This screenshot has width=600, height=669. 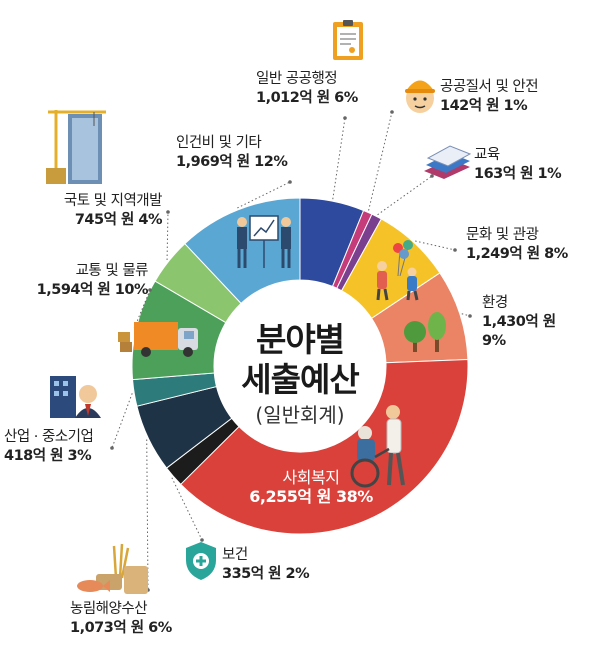 What do you see at coordinates (264, 241) in the screenshot?
I see `presentation-icon` at bounding box center [264, 241].